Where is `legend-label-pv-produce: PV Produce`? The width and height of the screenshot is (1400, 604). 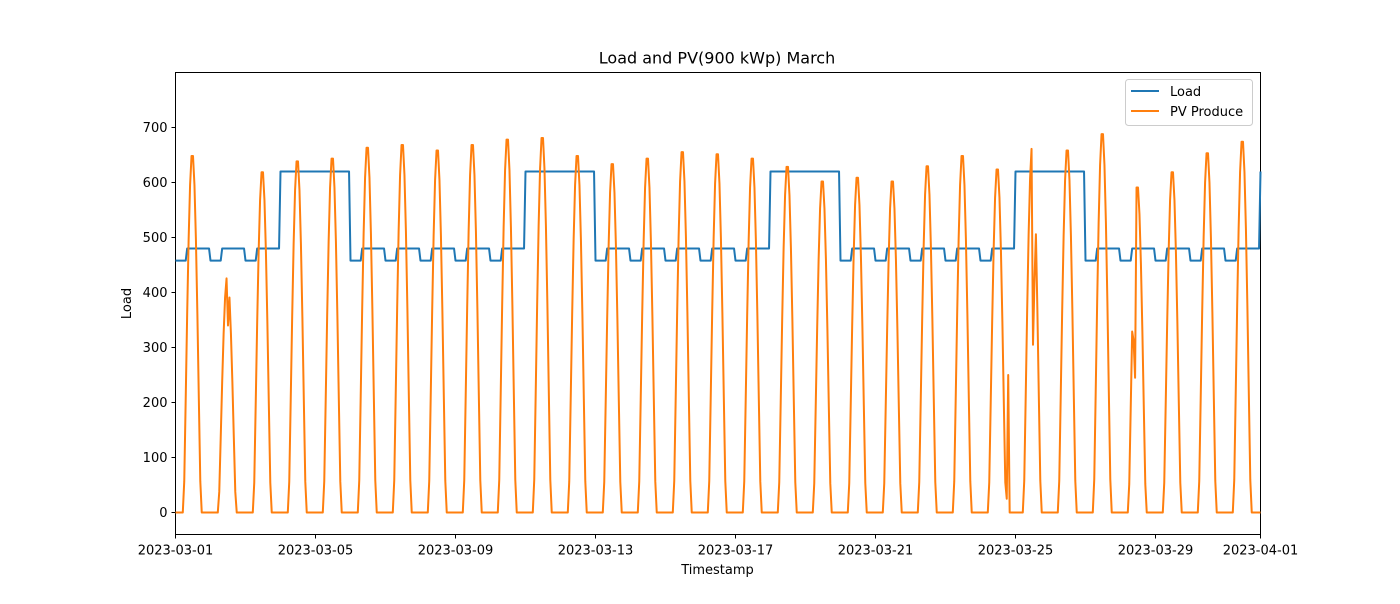 legend-label-pv-produce: PV Produce is located at coordinates (1206, 112).